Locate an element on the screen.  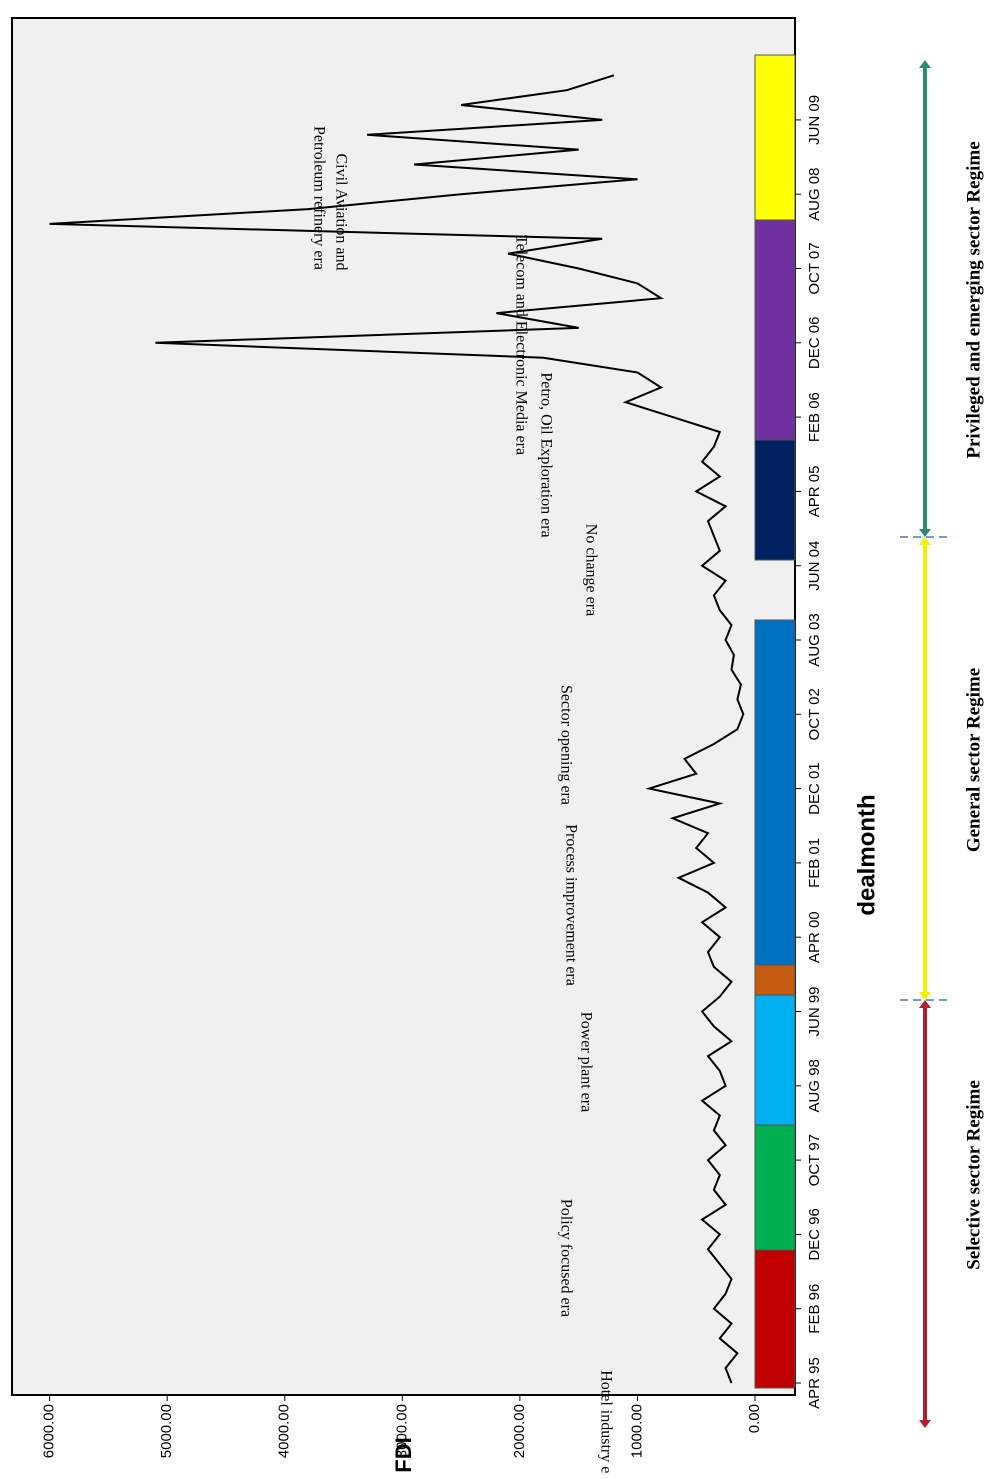
era-annotation: Sector opening era is located at coordinates (565, 745).